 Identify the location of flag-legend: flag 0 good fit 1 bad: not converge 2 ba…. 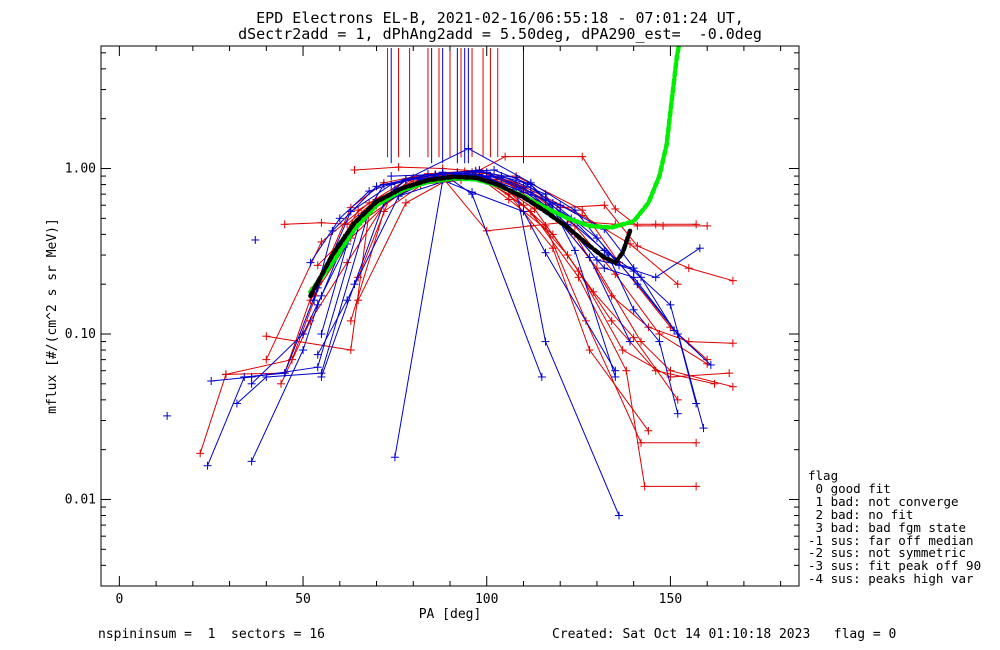
(895, 527).